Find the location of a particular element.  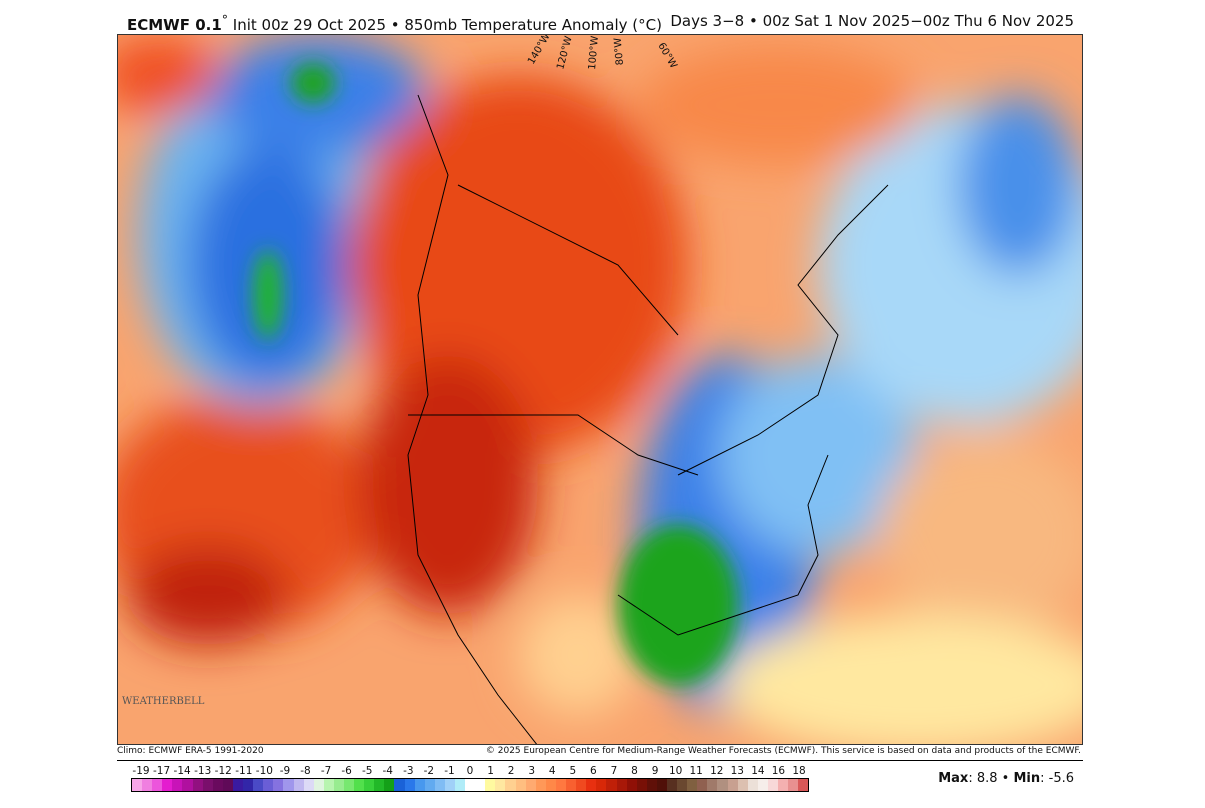

degree-mark: ° is located at coordinates (225, 19).